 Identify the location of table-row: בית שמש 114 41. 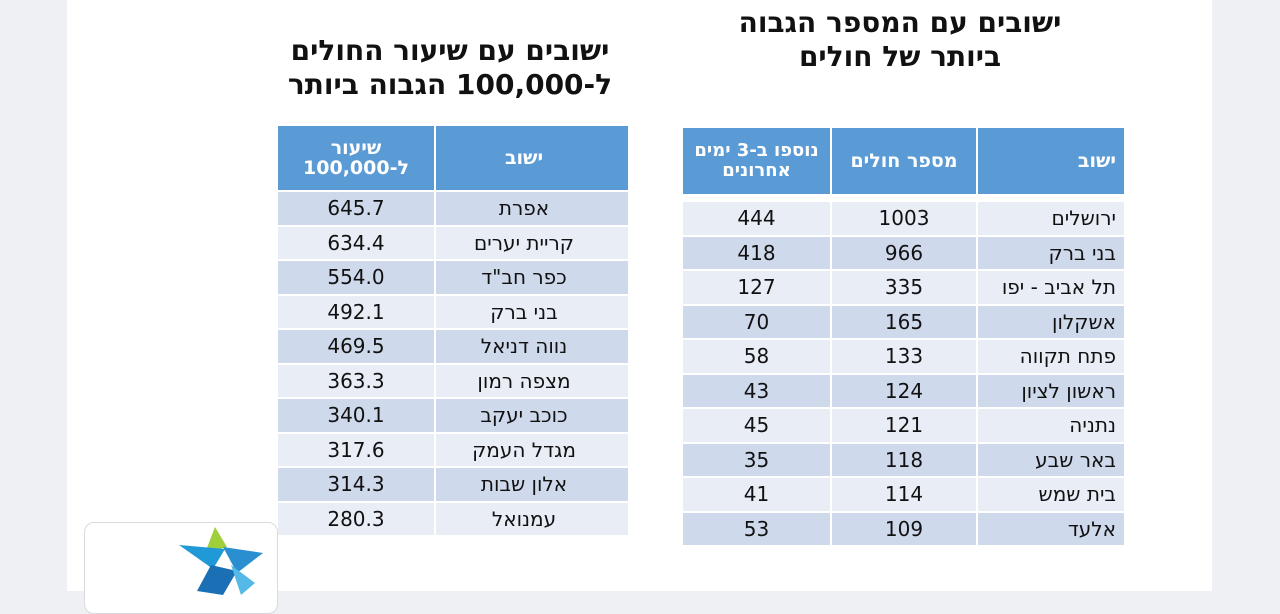
(903, 494).